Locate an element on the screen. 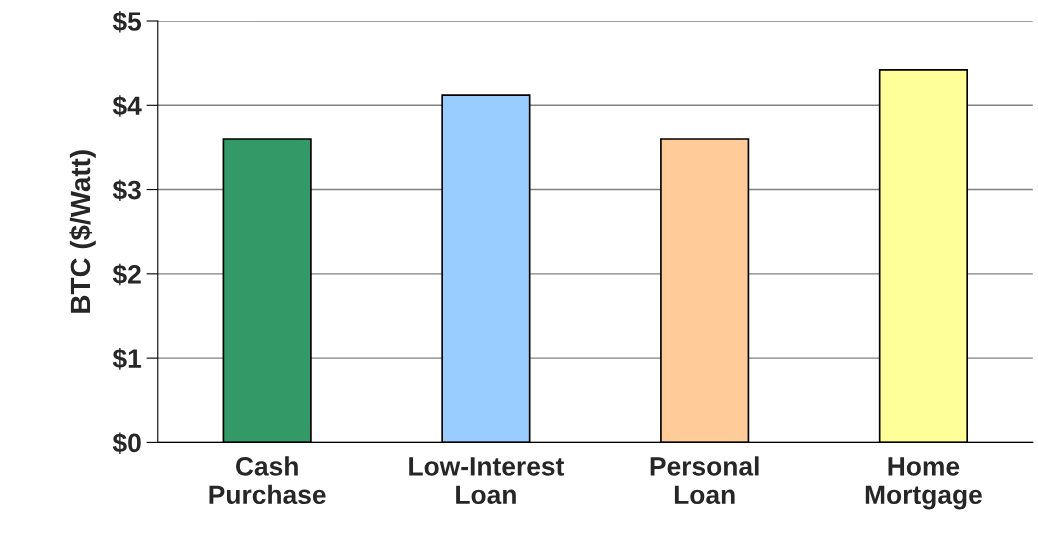  y-axis-title: BTC ($/Watt) is located at coordinates (82, 231).